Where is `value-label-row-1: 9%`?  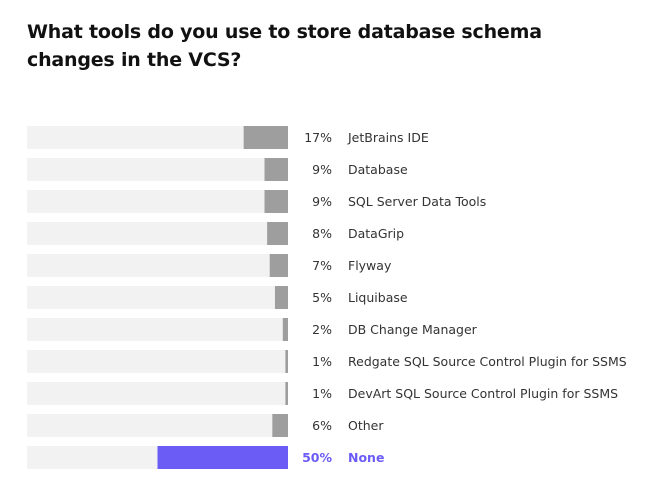 value-label-row-1: 9% is located at coordinates (322, 169).